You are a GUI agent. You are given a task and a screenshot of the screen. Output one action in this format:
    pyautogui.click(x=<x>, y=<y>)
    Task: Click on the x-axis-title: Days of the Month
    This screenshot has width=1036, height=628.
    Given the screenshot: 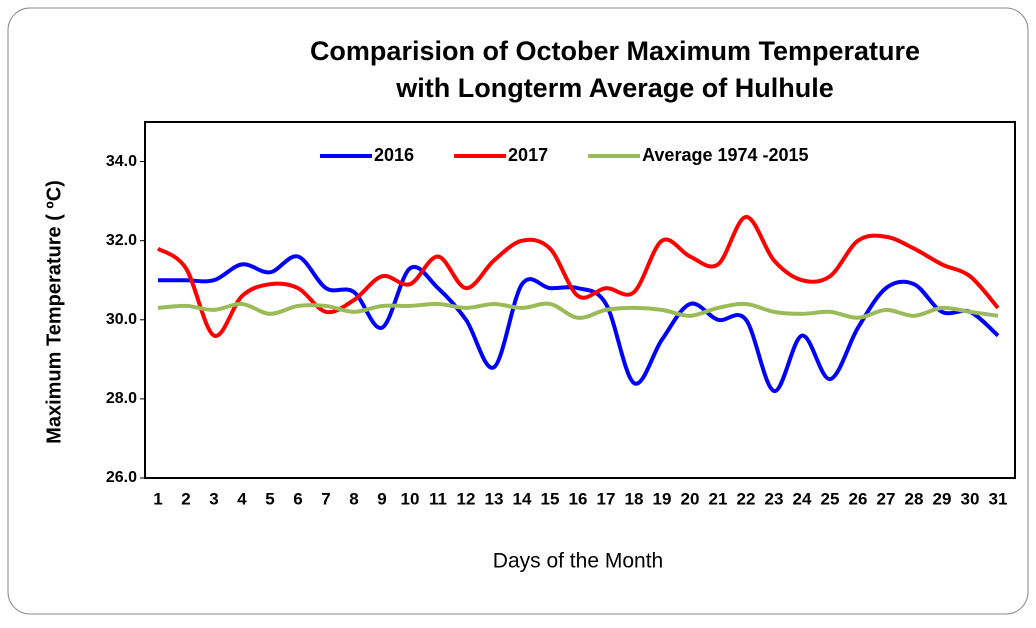 What is the action you would take?
    pyautogui.click(x=578, y=561)
    